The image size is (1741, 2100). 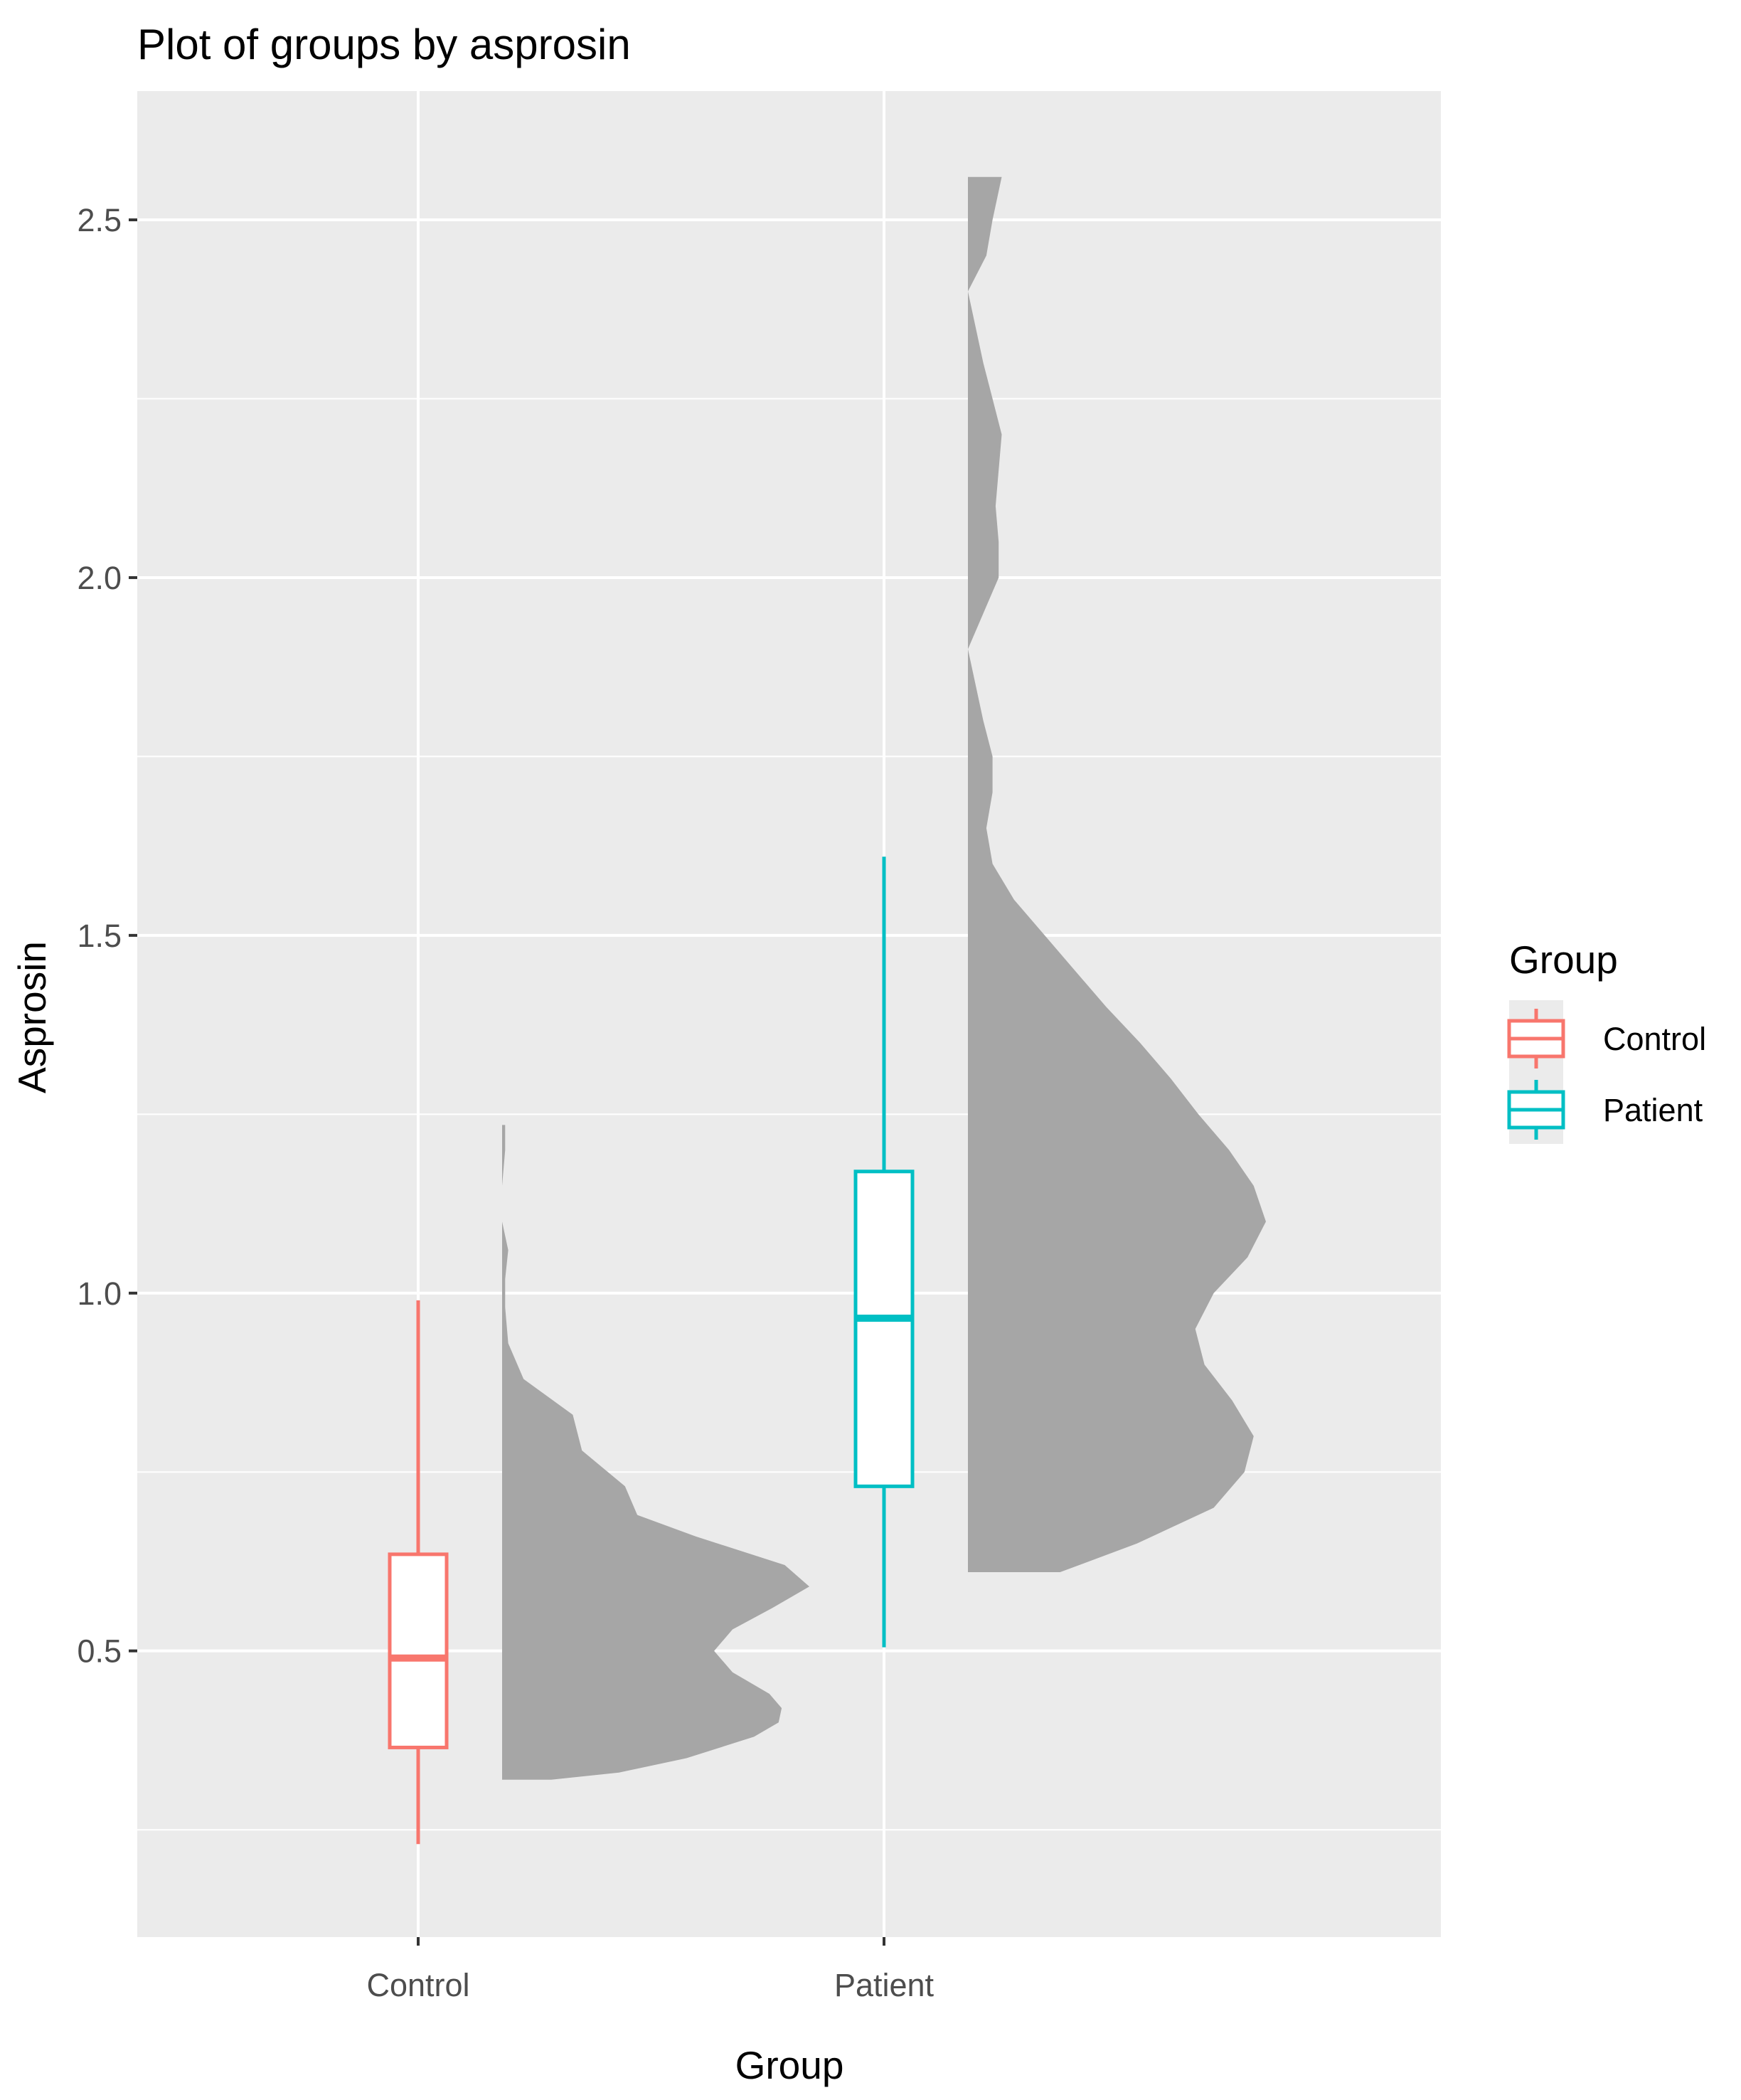 I want to click on box-control, so click(x=418, y=1650).